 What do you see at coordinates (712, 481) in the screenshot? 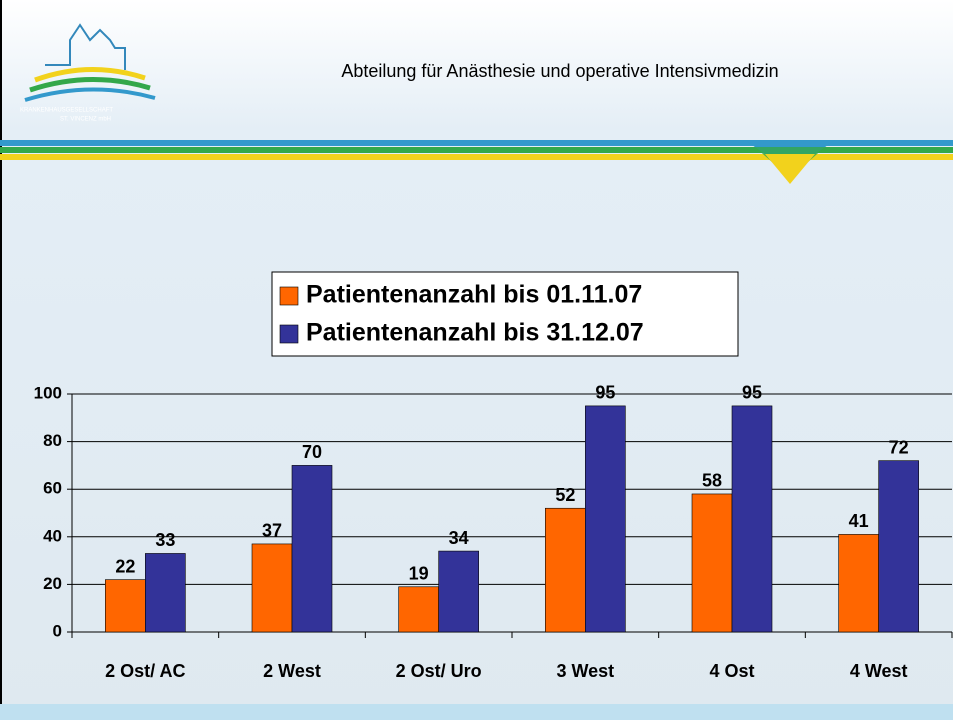
I see `value-label: 58` at bounding box center [712, 481].